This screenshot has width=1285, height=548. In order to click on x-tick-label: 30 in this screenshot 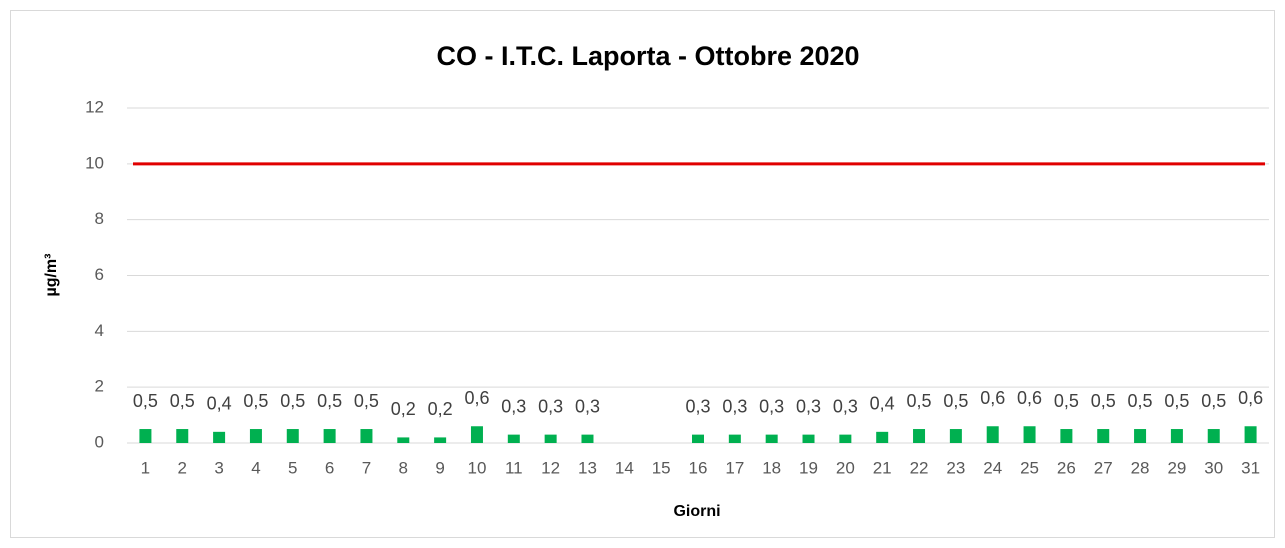, I will do `click(1213, 467)`.